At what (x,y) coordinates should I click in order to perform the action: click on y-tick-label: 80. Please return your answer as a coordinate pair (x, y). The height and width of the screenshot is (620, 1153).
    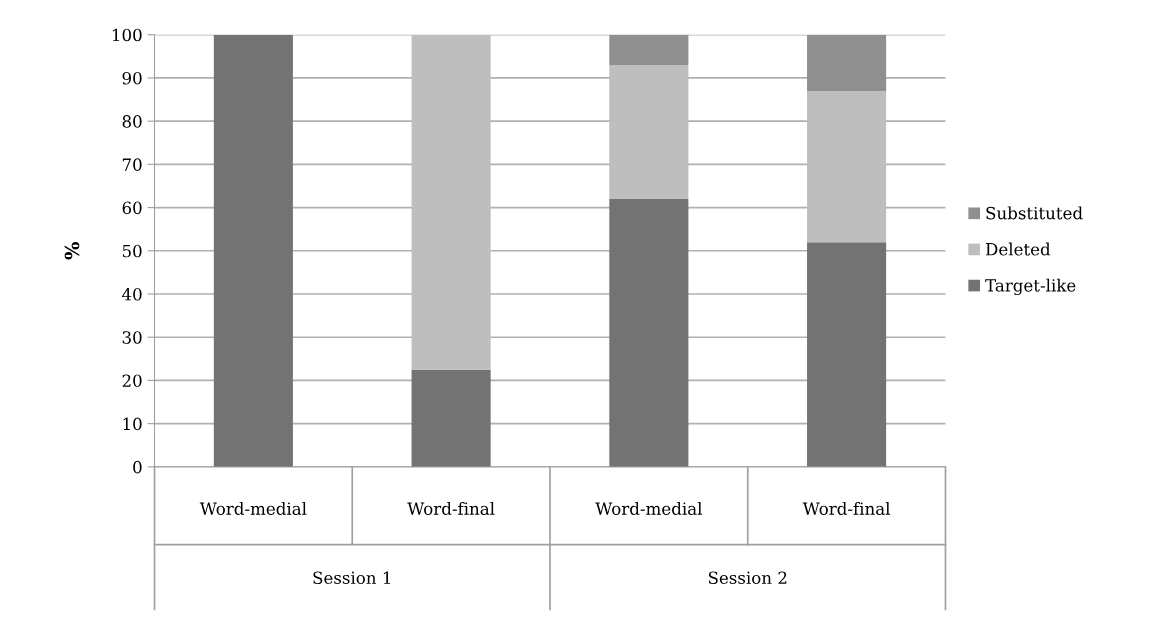
    Looking at the image, I should click on (132, 121).